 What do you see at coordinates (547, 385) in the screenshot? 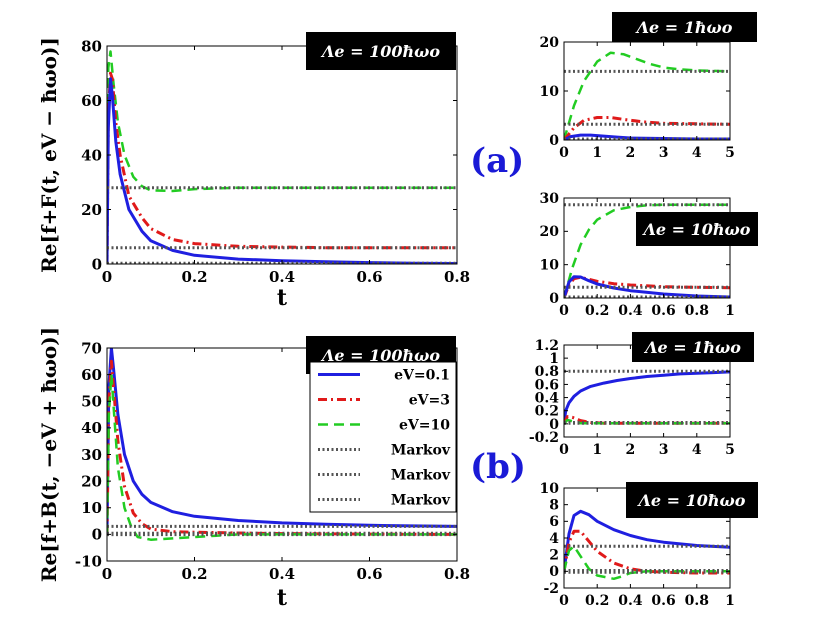
I see `y-tick-label: 0.6` at bounding box center [547, 385].